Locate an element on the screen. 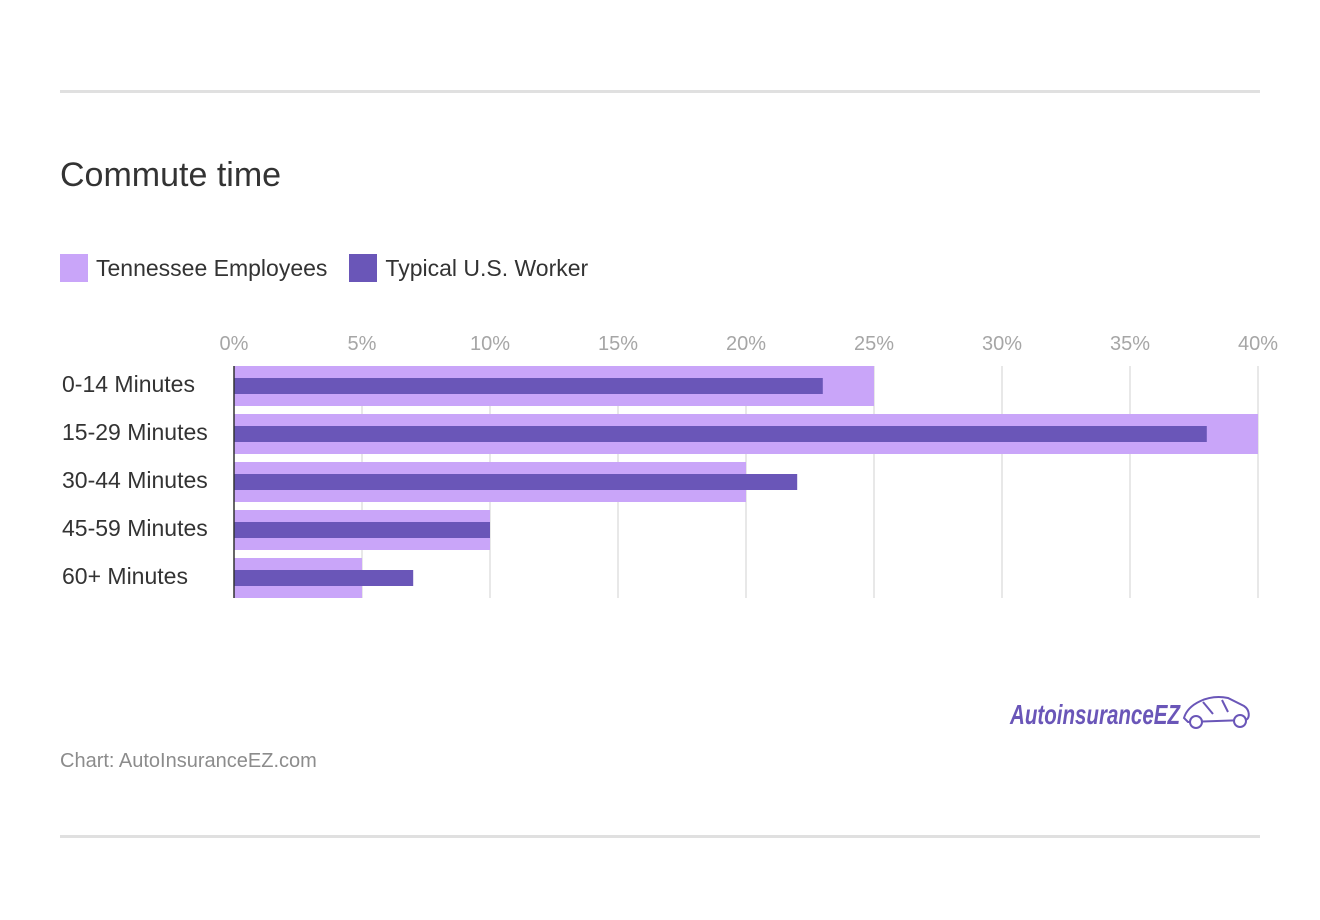  legend-swatch-tennessee is located at coordinates (74, 268).